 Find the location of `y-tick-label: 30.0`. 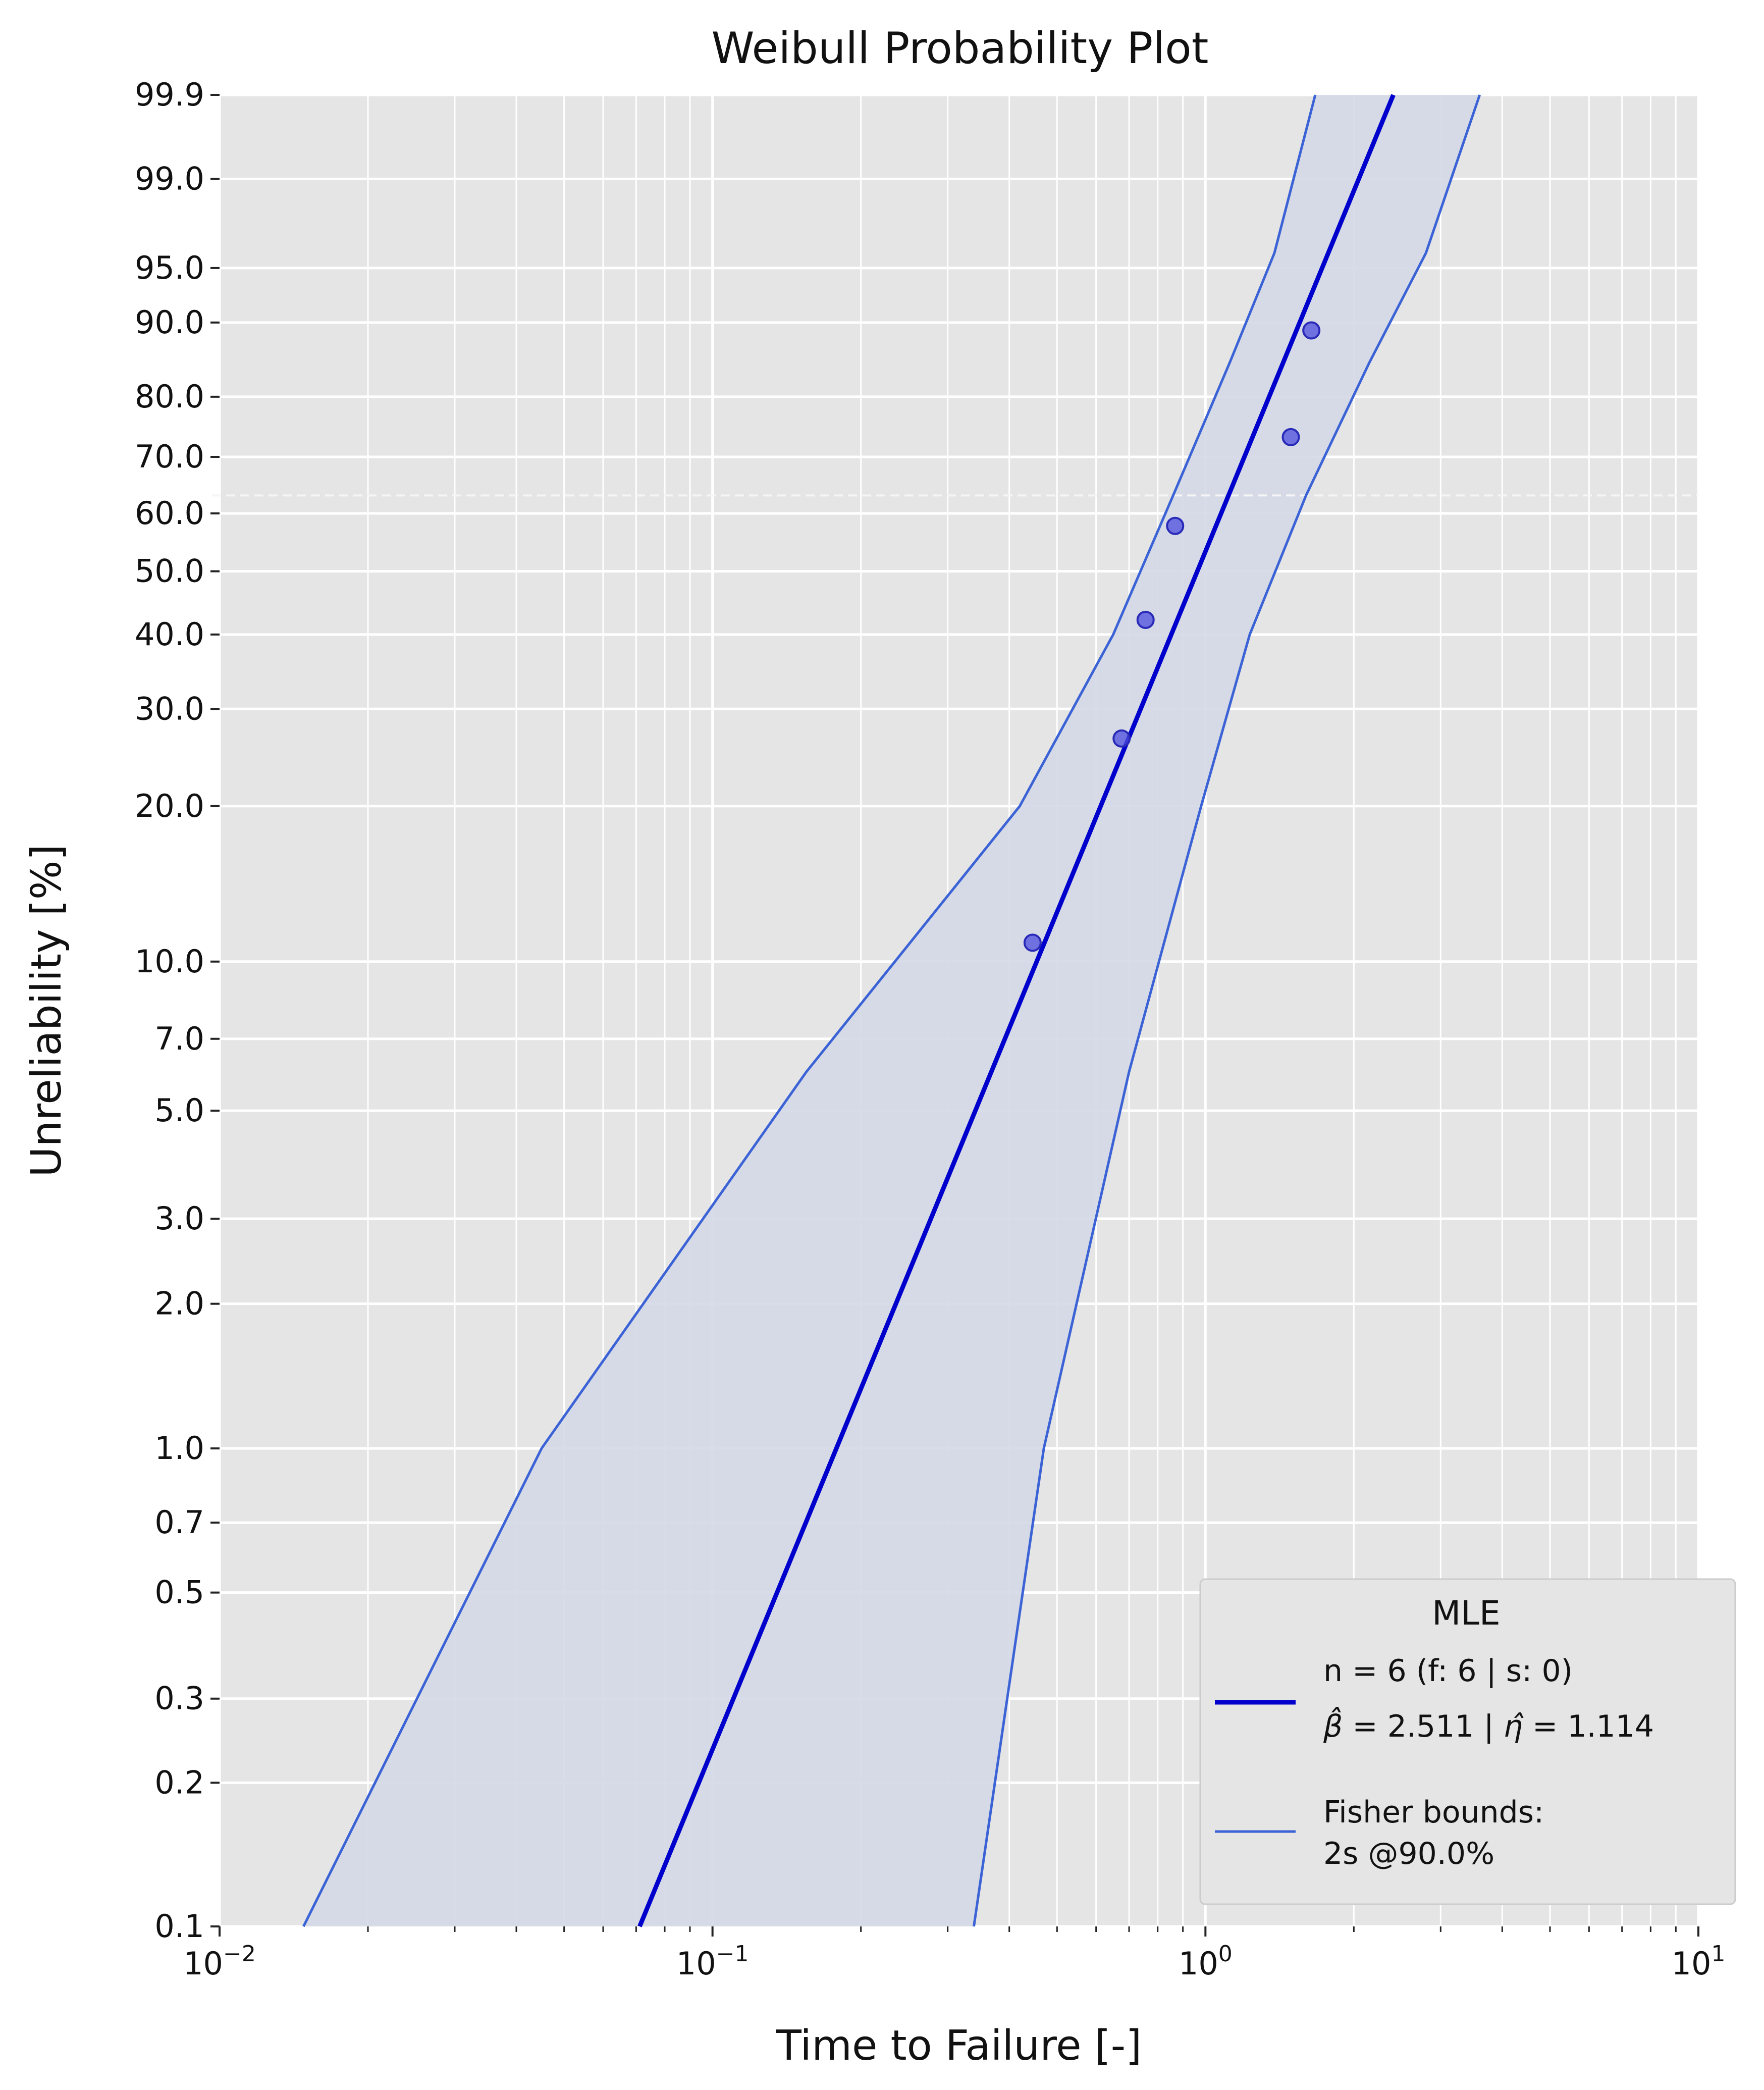

y-tick-label: 30.0 is located at coordinates (169, 708).